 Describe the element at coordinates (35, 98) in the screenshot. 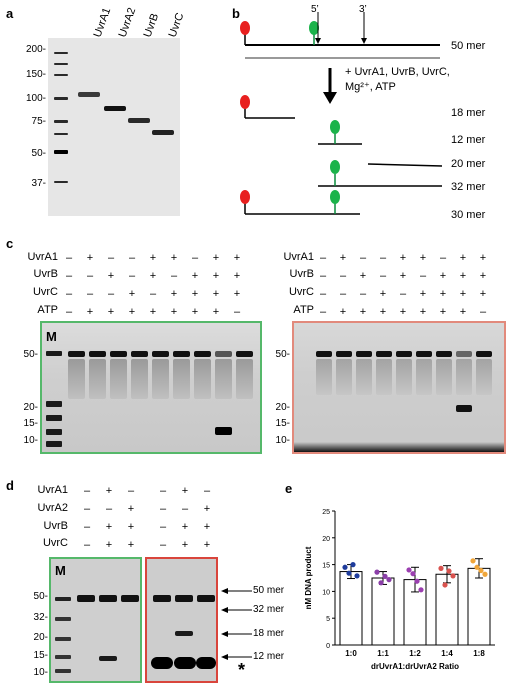

I see `marker-100: 100-` at that location.